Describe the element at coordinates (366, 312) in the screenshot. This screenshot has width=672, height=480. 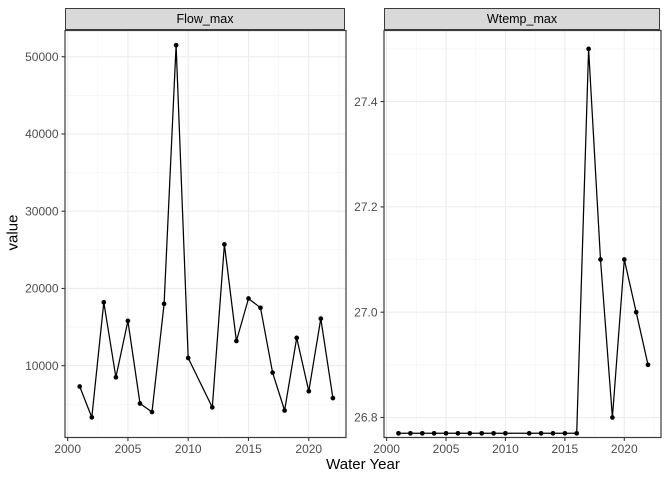
I see `y-tick-label: 27.0` at that location.